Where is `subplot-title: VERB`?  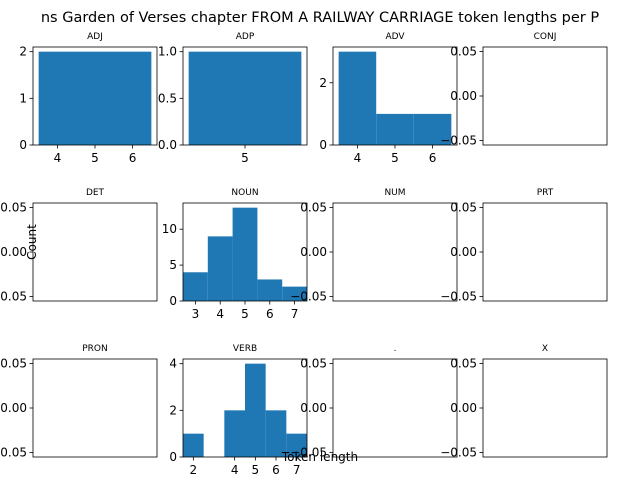
subplot-title: VERB is located at coordinates (245, 349).